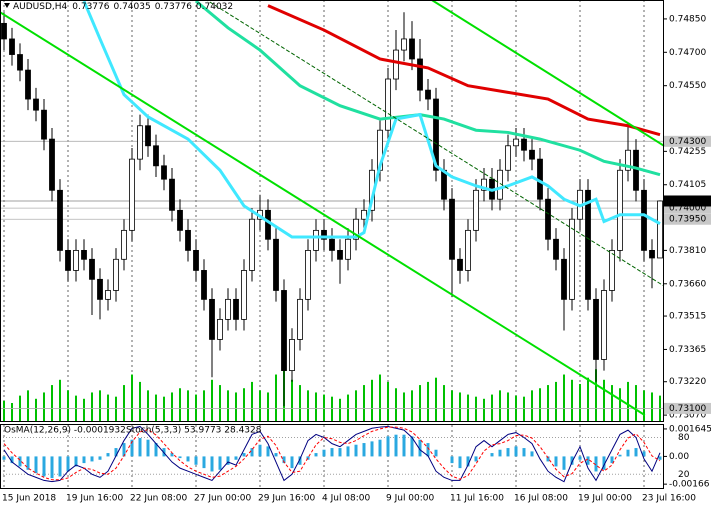 The width and height of the screenshot is (711, 509). What do you see at coordinates (541, 499) in the screenshot?
I see `x-tick-label: 16 Jul 08:00` at bounding box center [541, 499].